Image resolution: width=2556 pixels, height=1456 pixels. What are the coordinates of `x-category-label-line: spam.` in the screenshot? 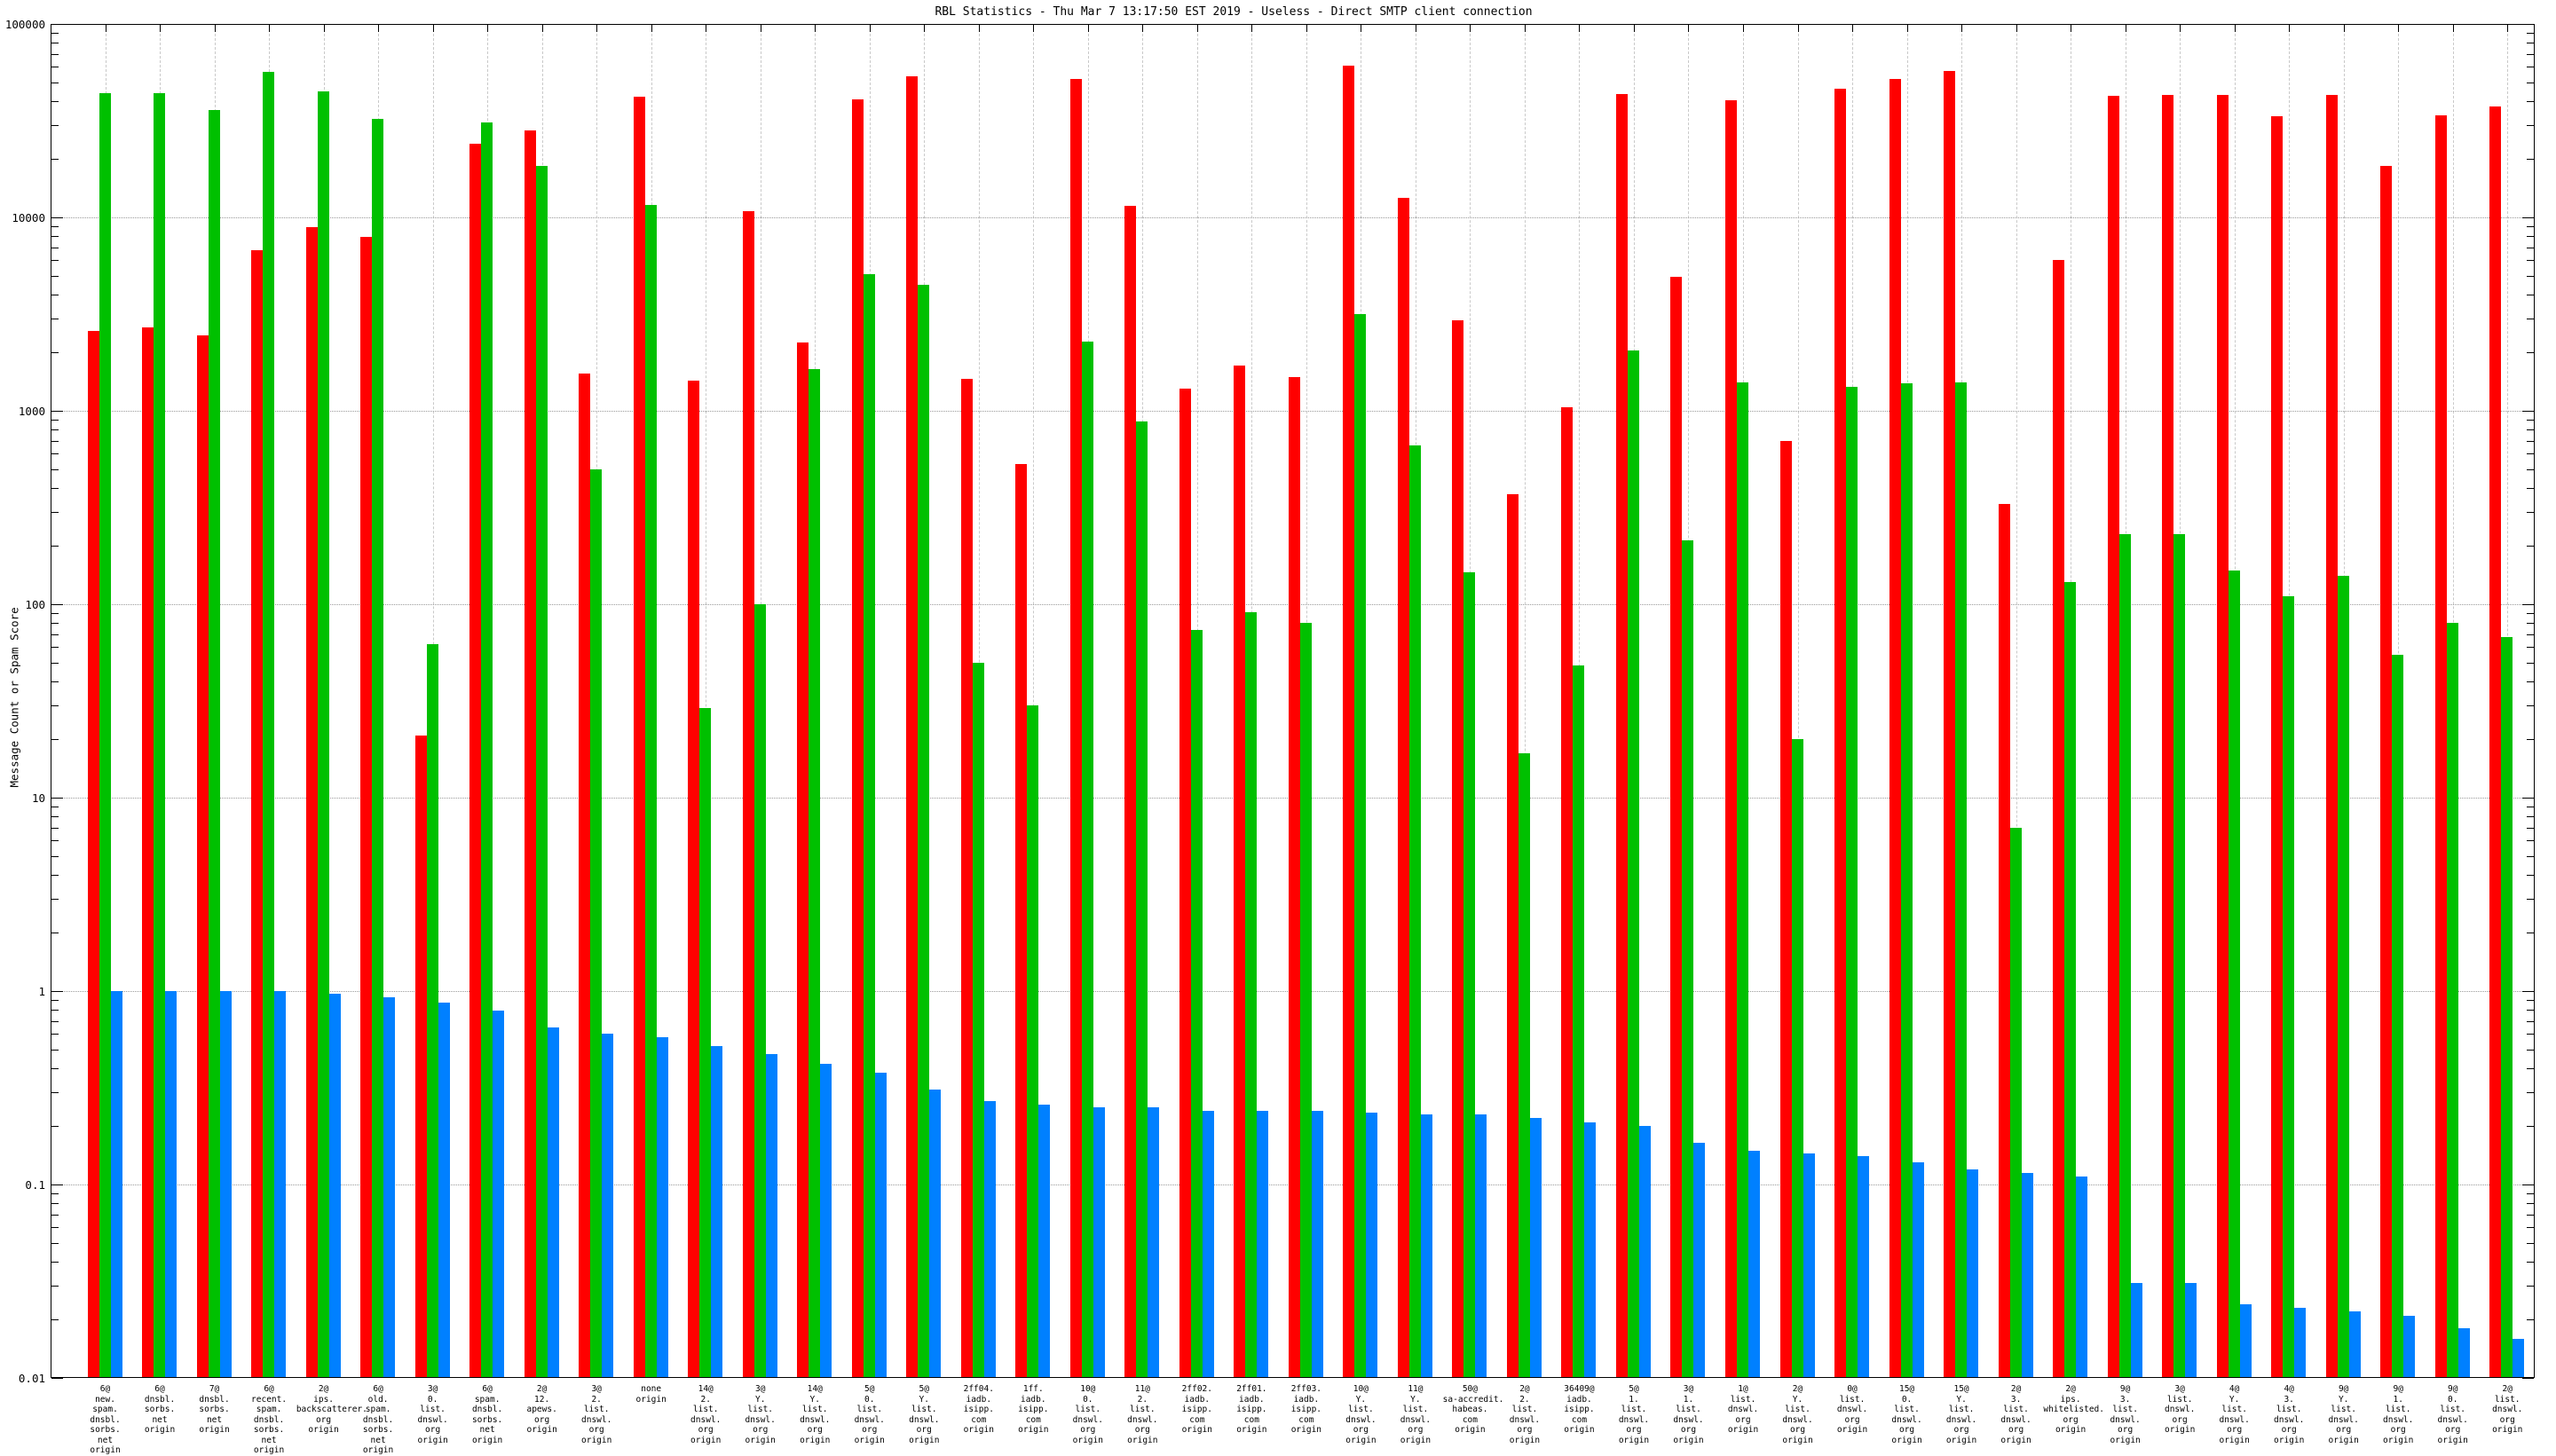 It's located at (269, 1409).